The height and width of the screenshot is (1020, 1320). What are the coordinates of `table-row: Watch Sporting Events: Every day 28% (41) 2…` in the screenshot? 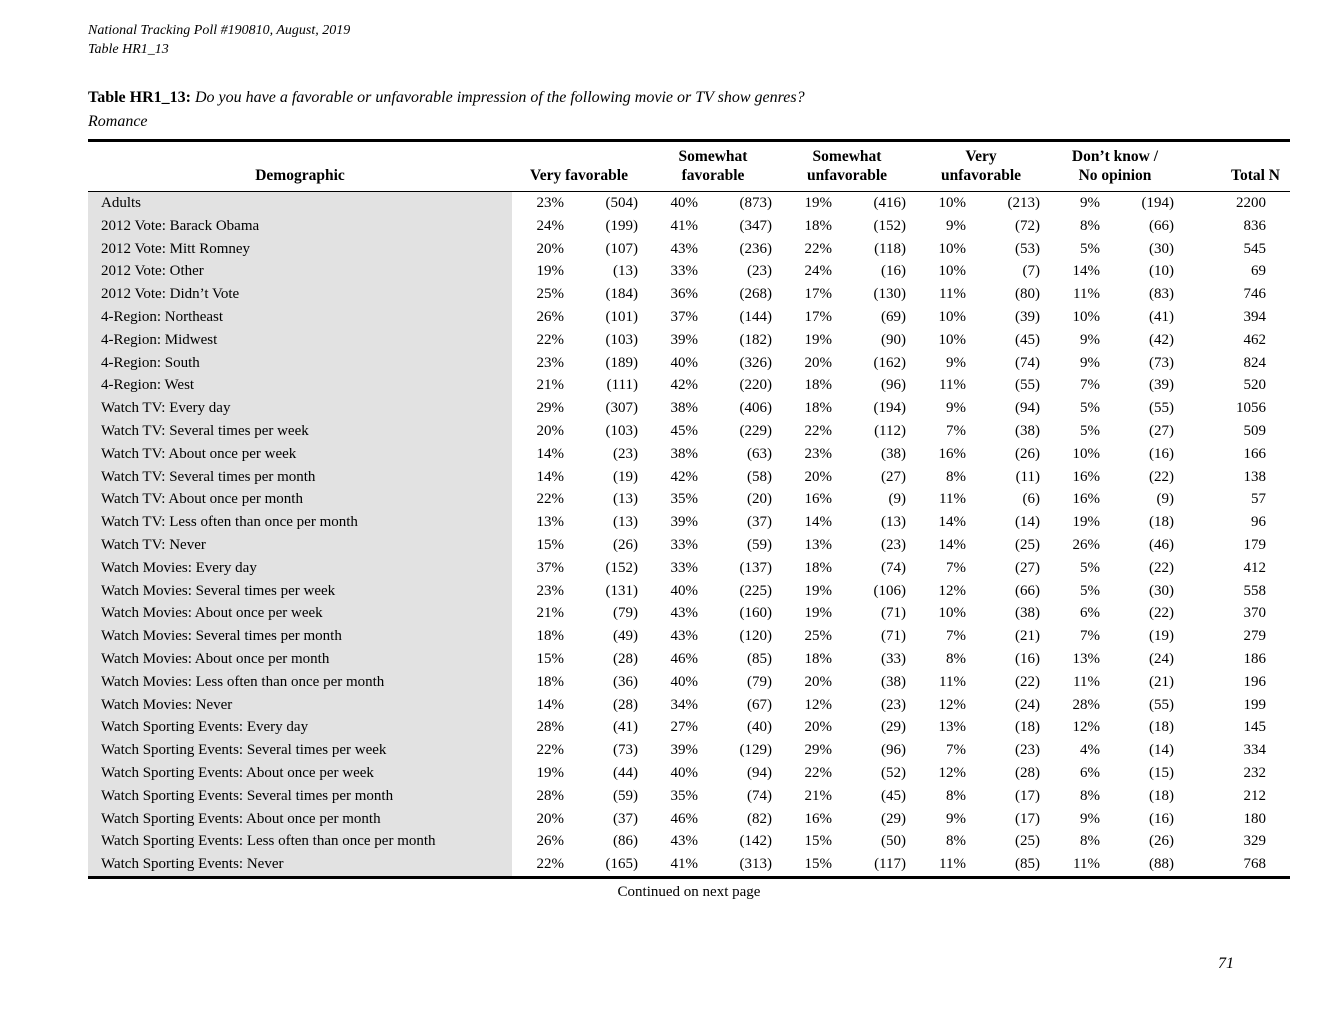 It's located at (689, 728).